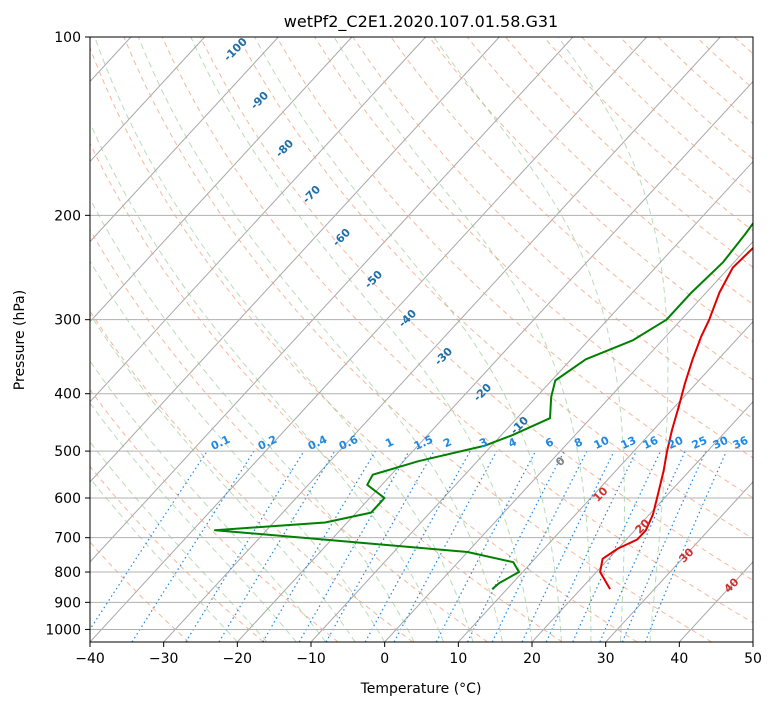 The width and height of the screenshot is (775, 708). I want to click on dry-adiabat-label: 0, so click(560, 461).